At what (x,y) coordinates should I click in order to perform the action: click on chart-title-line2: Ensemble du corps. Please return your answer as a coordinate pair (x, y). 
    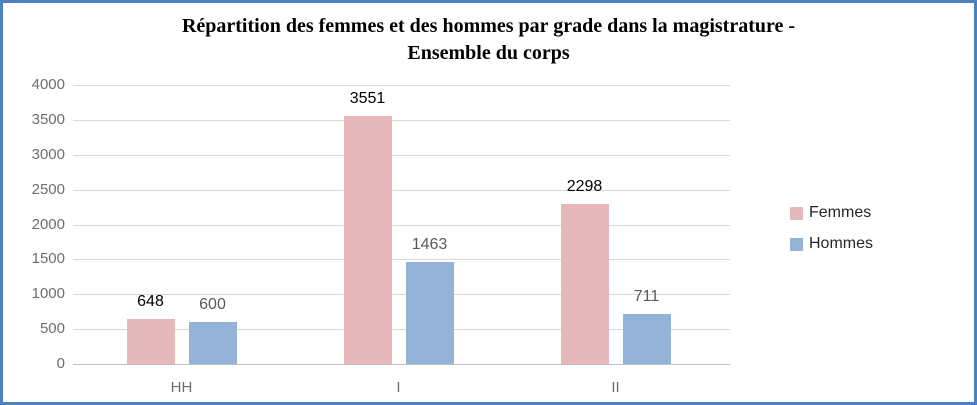
    Looking at the image, I should click on (488, 53).